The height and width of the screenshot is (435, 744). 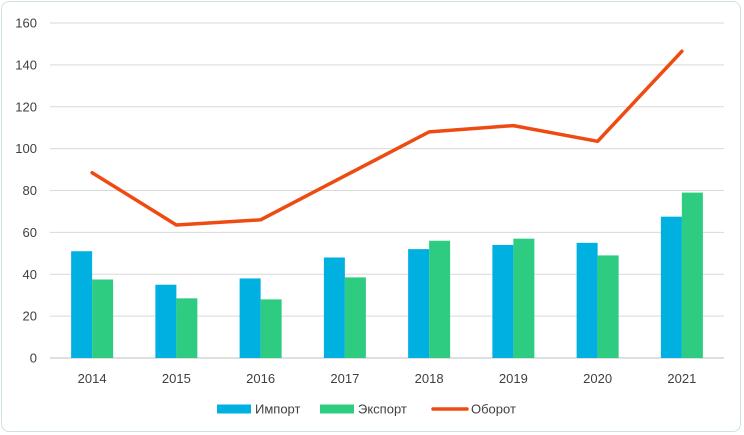 I want to click on y-tick-label: 40, so click(x=30, y=274).